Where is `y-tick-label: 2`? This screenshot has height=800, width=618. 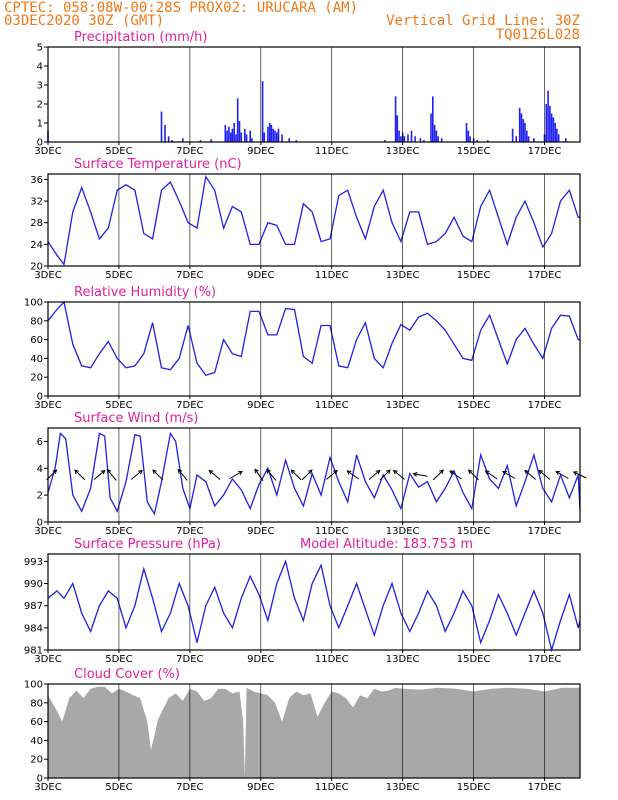 y-tick-label: 2 is located at coordinates (40, 496).